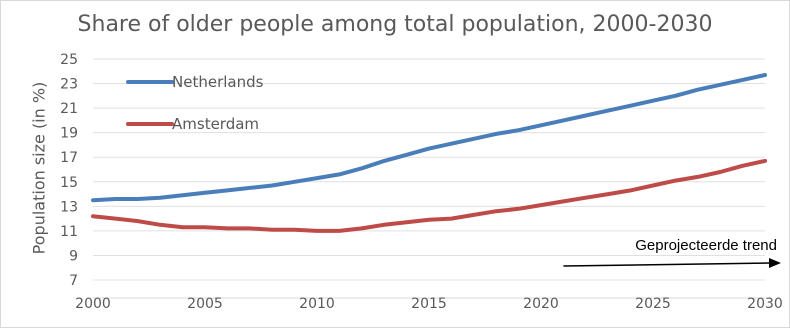  Describe the element at coordinates (73, 281) in the screenshot. I see `y-tick-label: 7` at that location.